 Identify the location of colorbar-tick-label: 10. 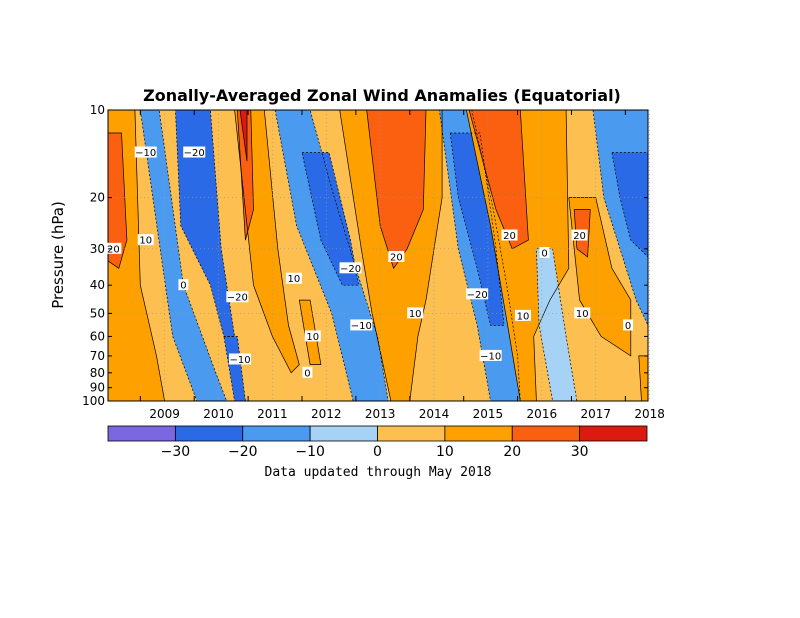
(445, 452).